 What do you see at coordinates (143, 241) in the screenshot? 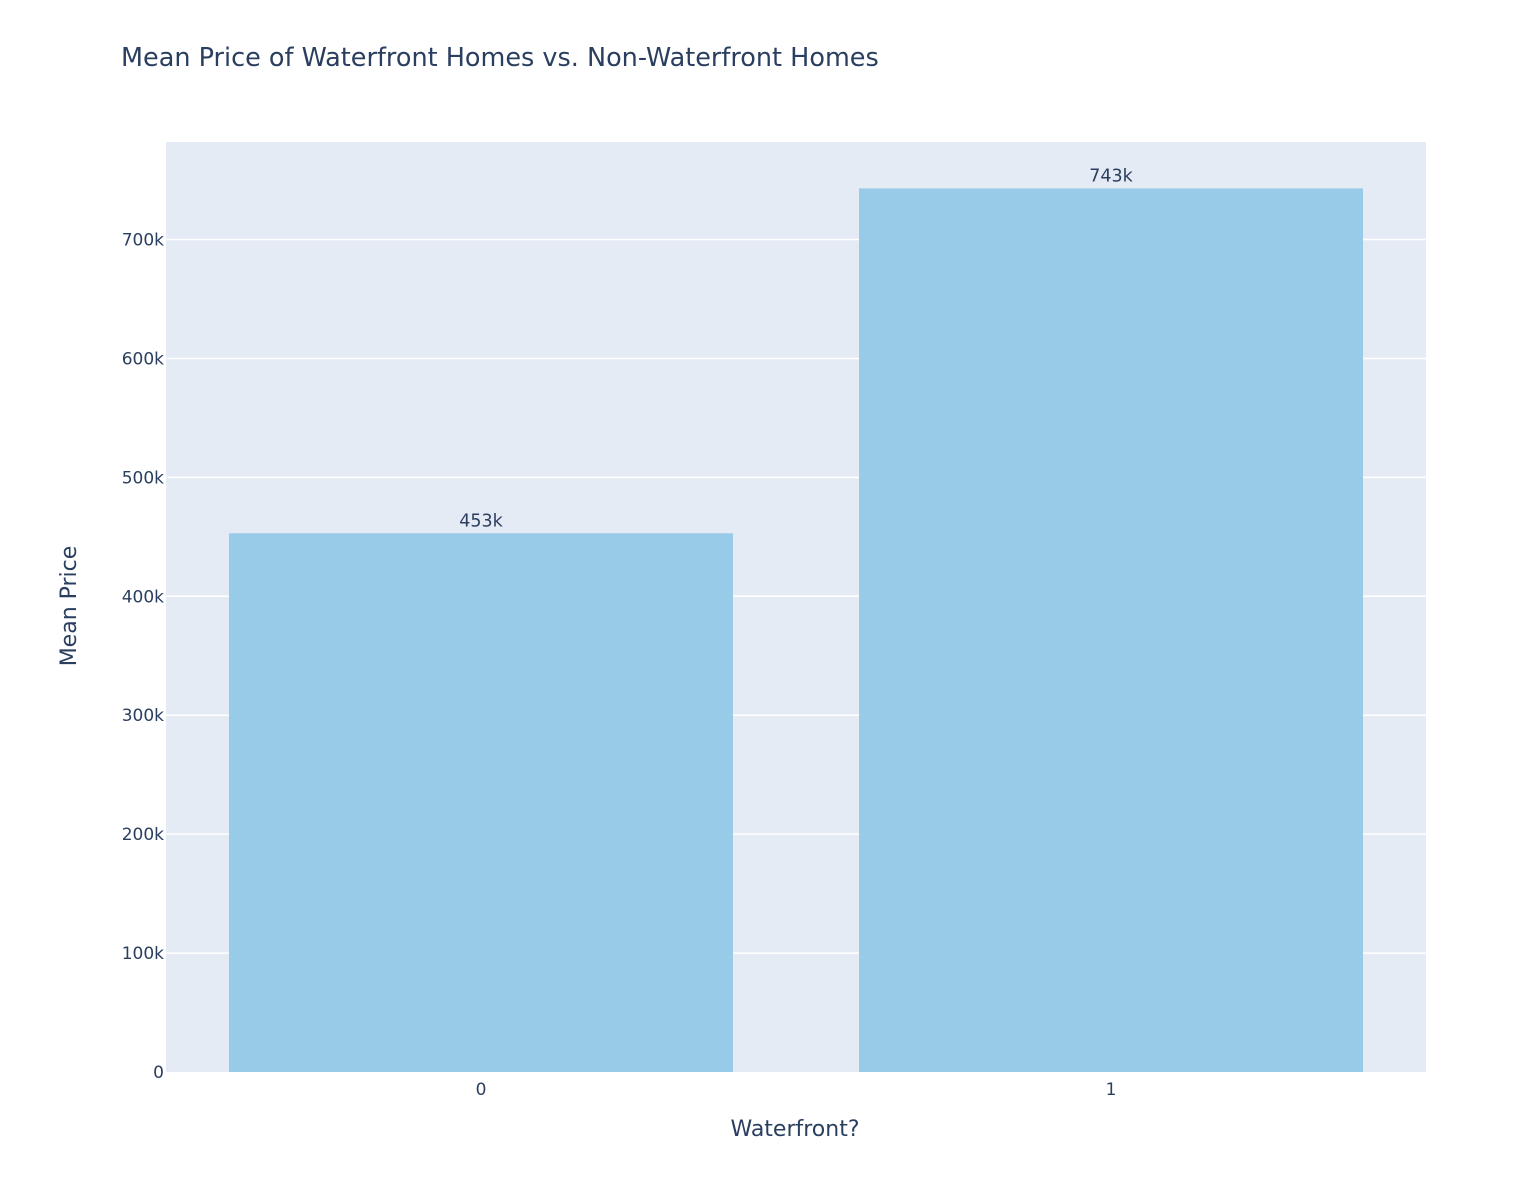
I see `y-tick-label: 700k` at bounding box center [143, 241].